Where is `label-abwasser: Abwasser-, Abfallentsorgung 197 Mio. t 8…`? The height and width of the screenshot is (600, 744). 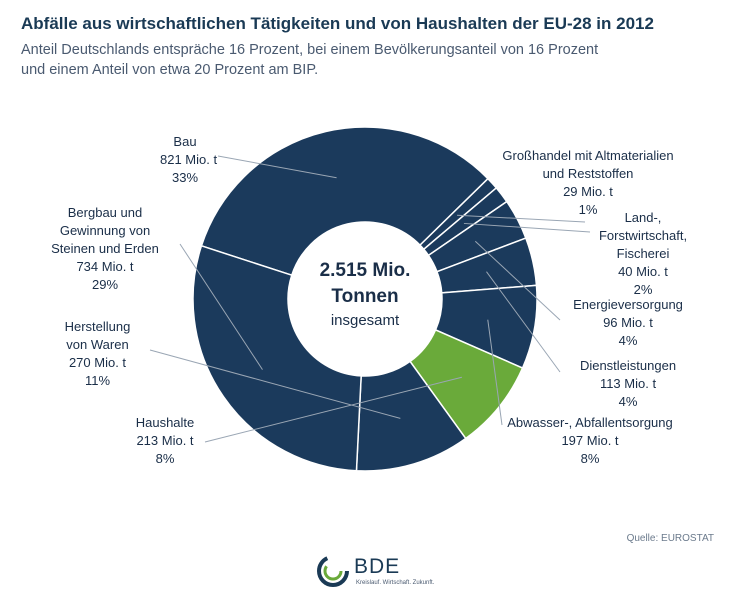 label-abwasser: Abwasser-, Abfallentsorgung 197 Mio. t 8… is located at coordinates (590, 441).